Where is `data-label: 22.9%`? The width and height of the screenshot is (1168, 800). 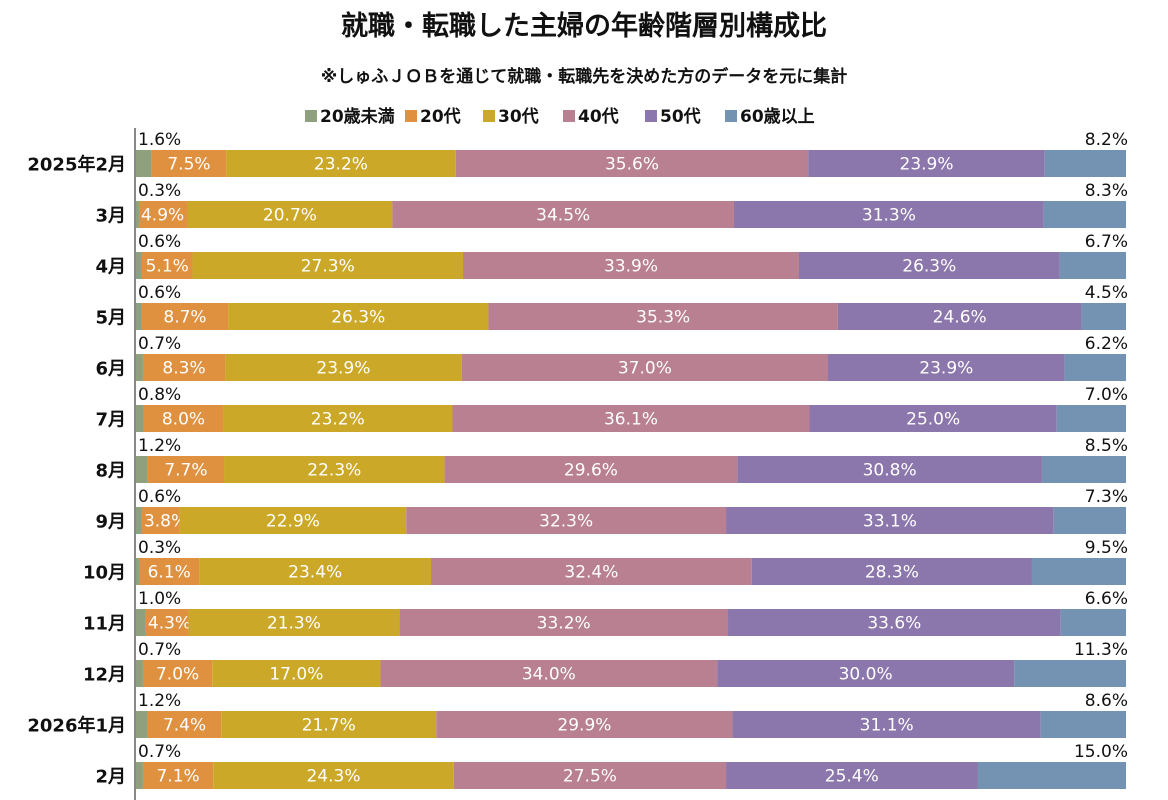
data-label: 22.9% is located at coordinates (293, 522).